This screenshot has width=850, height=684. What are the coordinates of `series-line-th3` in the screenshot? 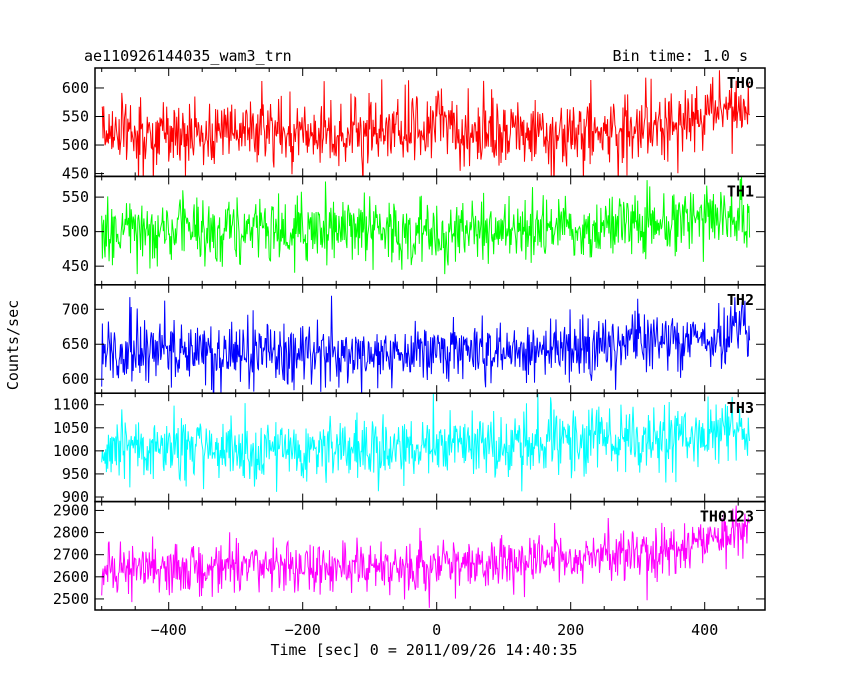 It's located at (426, 442).